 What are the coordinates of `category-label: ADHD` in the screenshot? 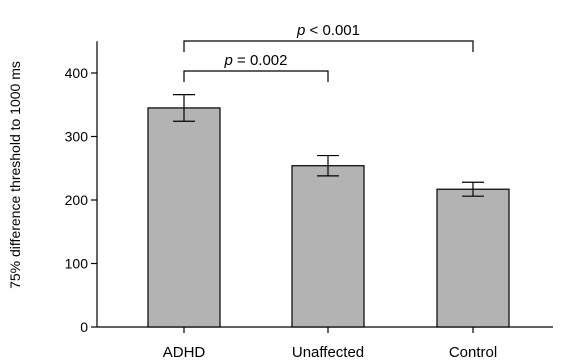 It's located at (184, 352).